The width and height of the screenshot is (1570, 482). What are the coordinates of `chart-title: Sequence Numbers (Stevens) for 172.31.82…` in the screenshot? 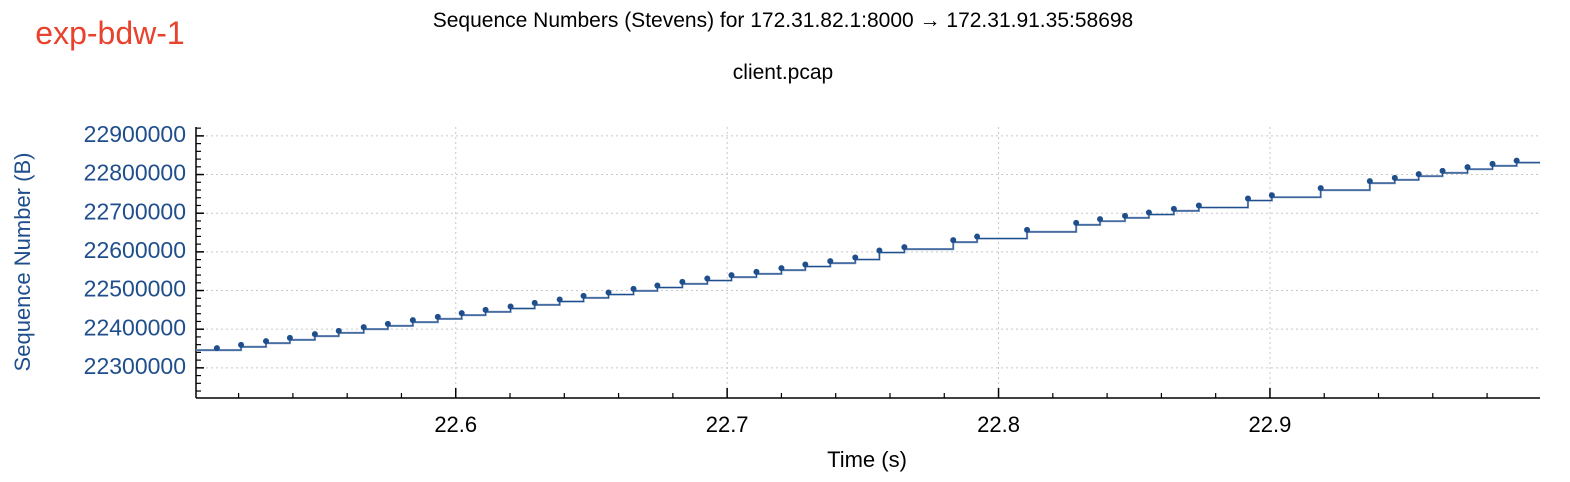 It's located at (783, 20).